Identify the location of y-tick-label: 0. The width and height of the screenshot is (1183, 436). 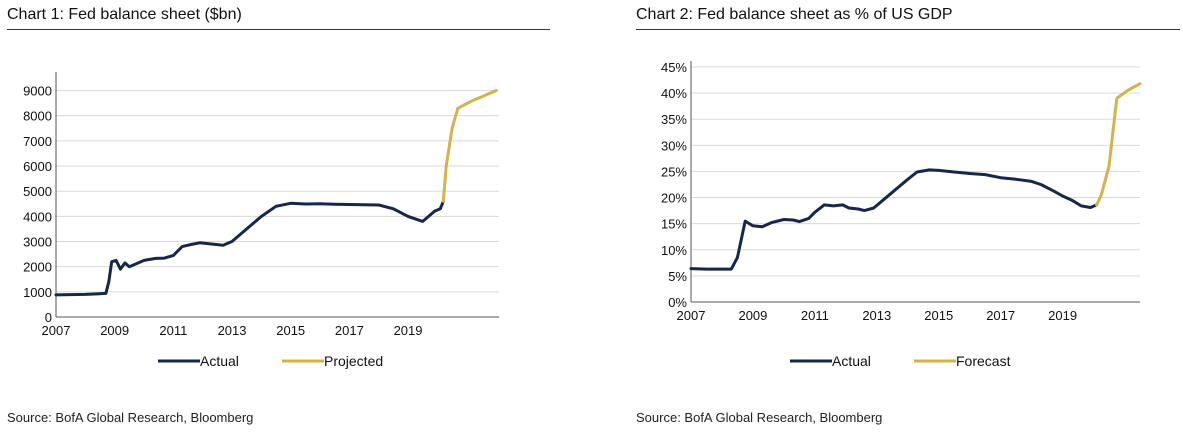
(48, 317).